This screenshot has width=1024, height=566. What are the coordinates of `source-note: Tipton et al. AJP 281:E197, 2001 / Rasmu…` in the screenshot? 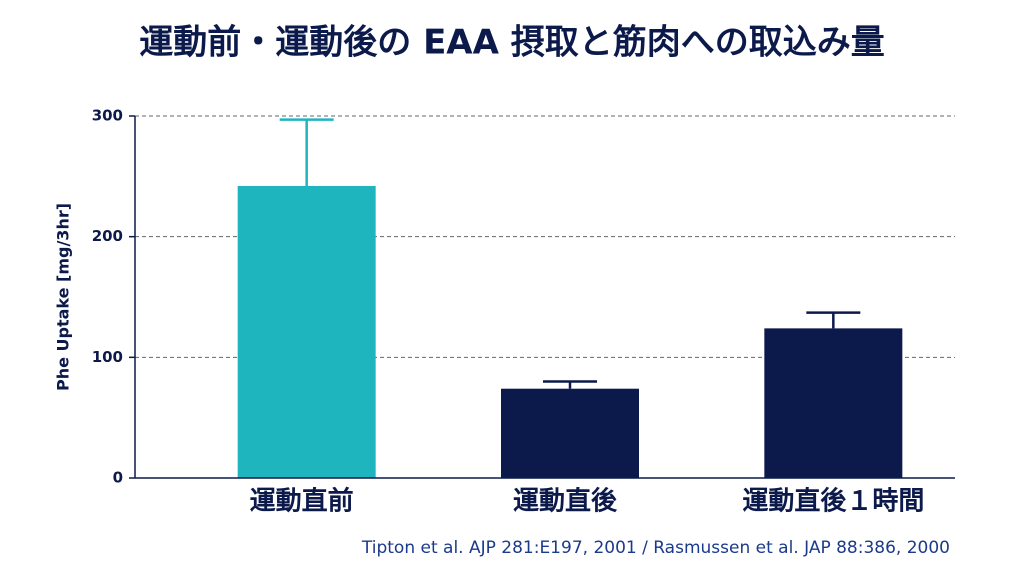 It's located at (655, 548).